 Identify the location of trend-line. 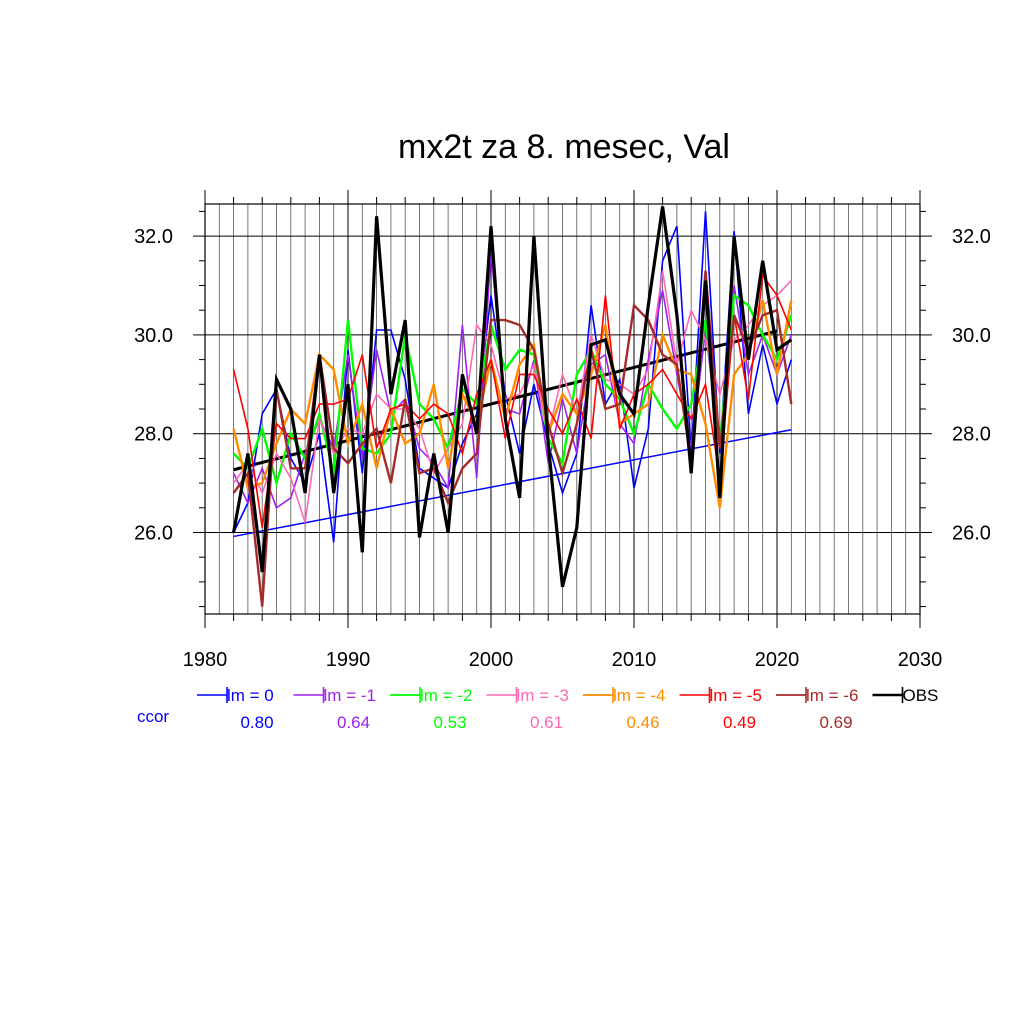
(512, 483).